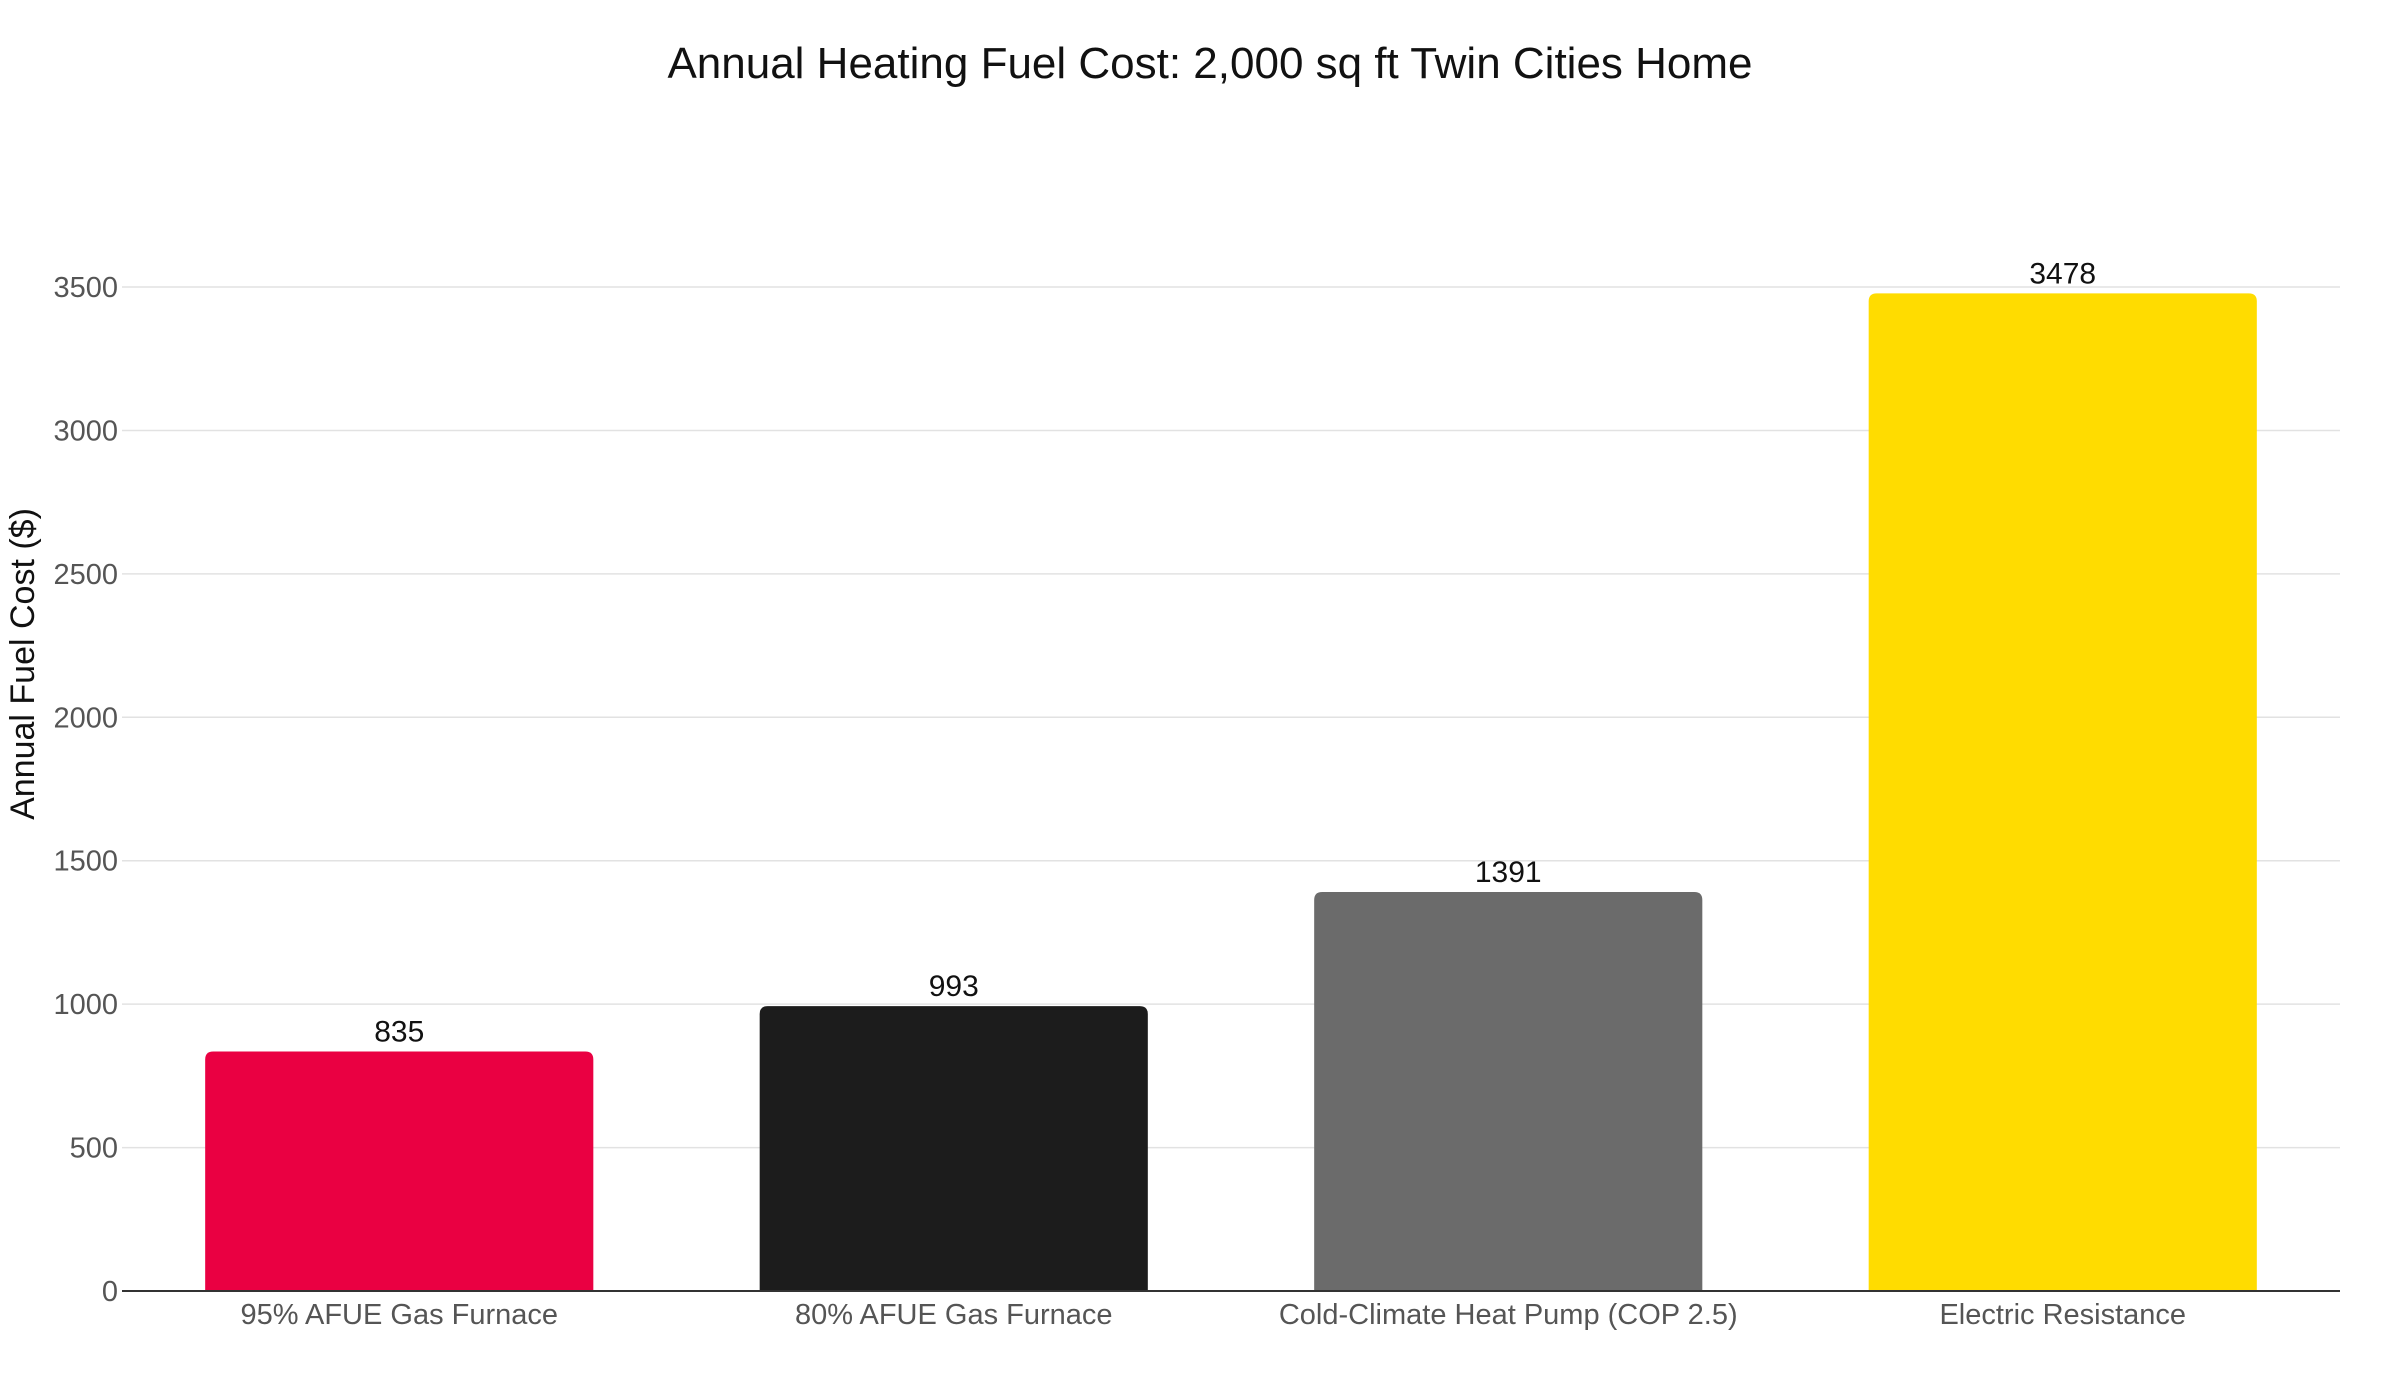  What do you see at coordinates (1508, 1315) in the screenshot?
I see `x-tick-label: Cold-Climate Heat Pump (COP 2.5)` at bounding box center [1508, 1315].